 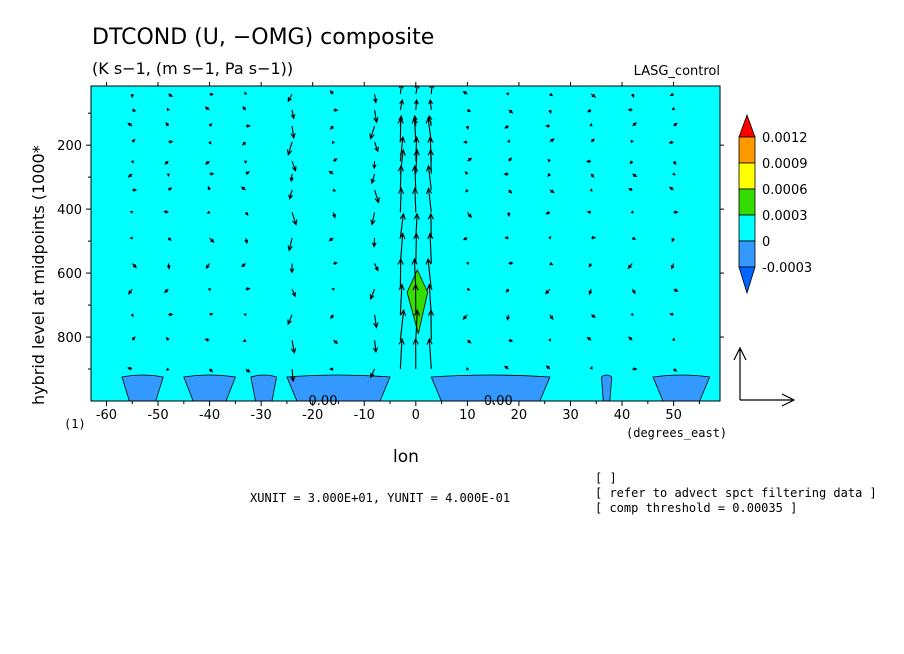 What do you see at coordinates (69, 210) in the screenshot?
I see `y-tick-label: 400` at bounding box center [69, 210].